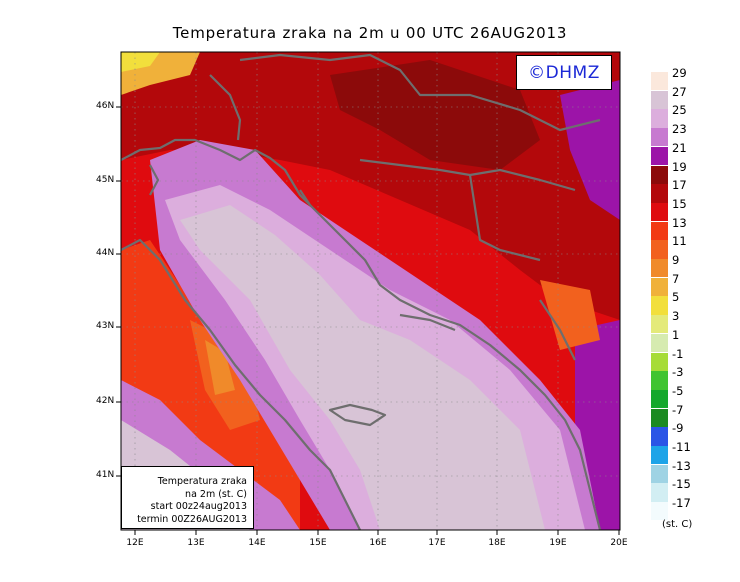 The height and width of the screenshot is (582, 740). Describe the element at coordinates (676, 297) in the screenshot. I see `legend-label: 5` at that location.